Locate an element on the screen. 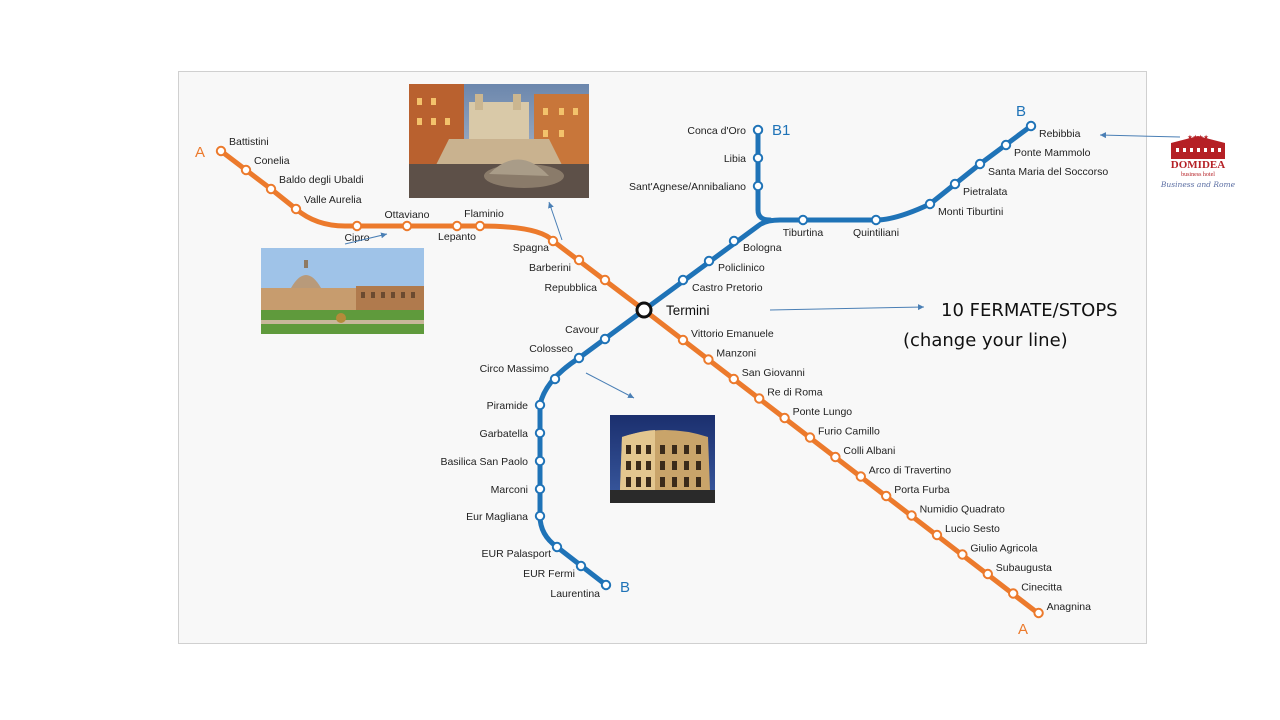 Image resolution: width=1280 pixels, height=720 pixels. line-b1-path is located at coordinates (764, 175).